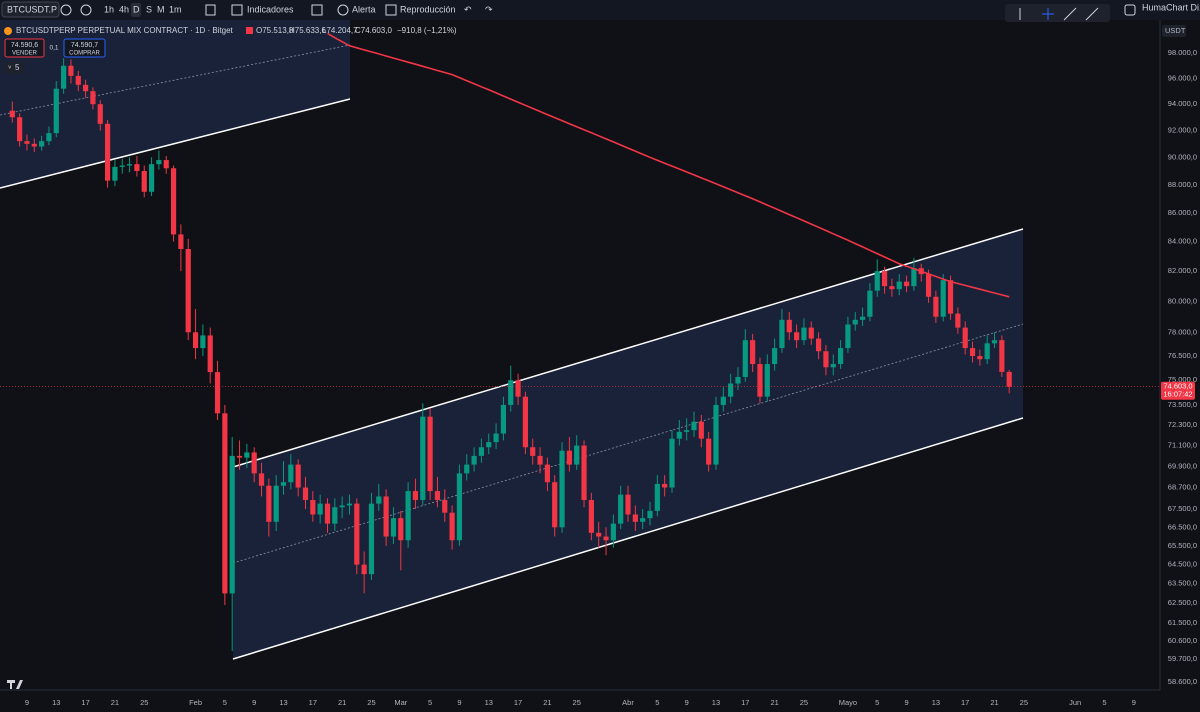 The image size is (1200, 712). What do you see at coordinates (343, 10) in the screenshot?
I see `alert-icon` at bounding box center [343, 10].